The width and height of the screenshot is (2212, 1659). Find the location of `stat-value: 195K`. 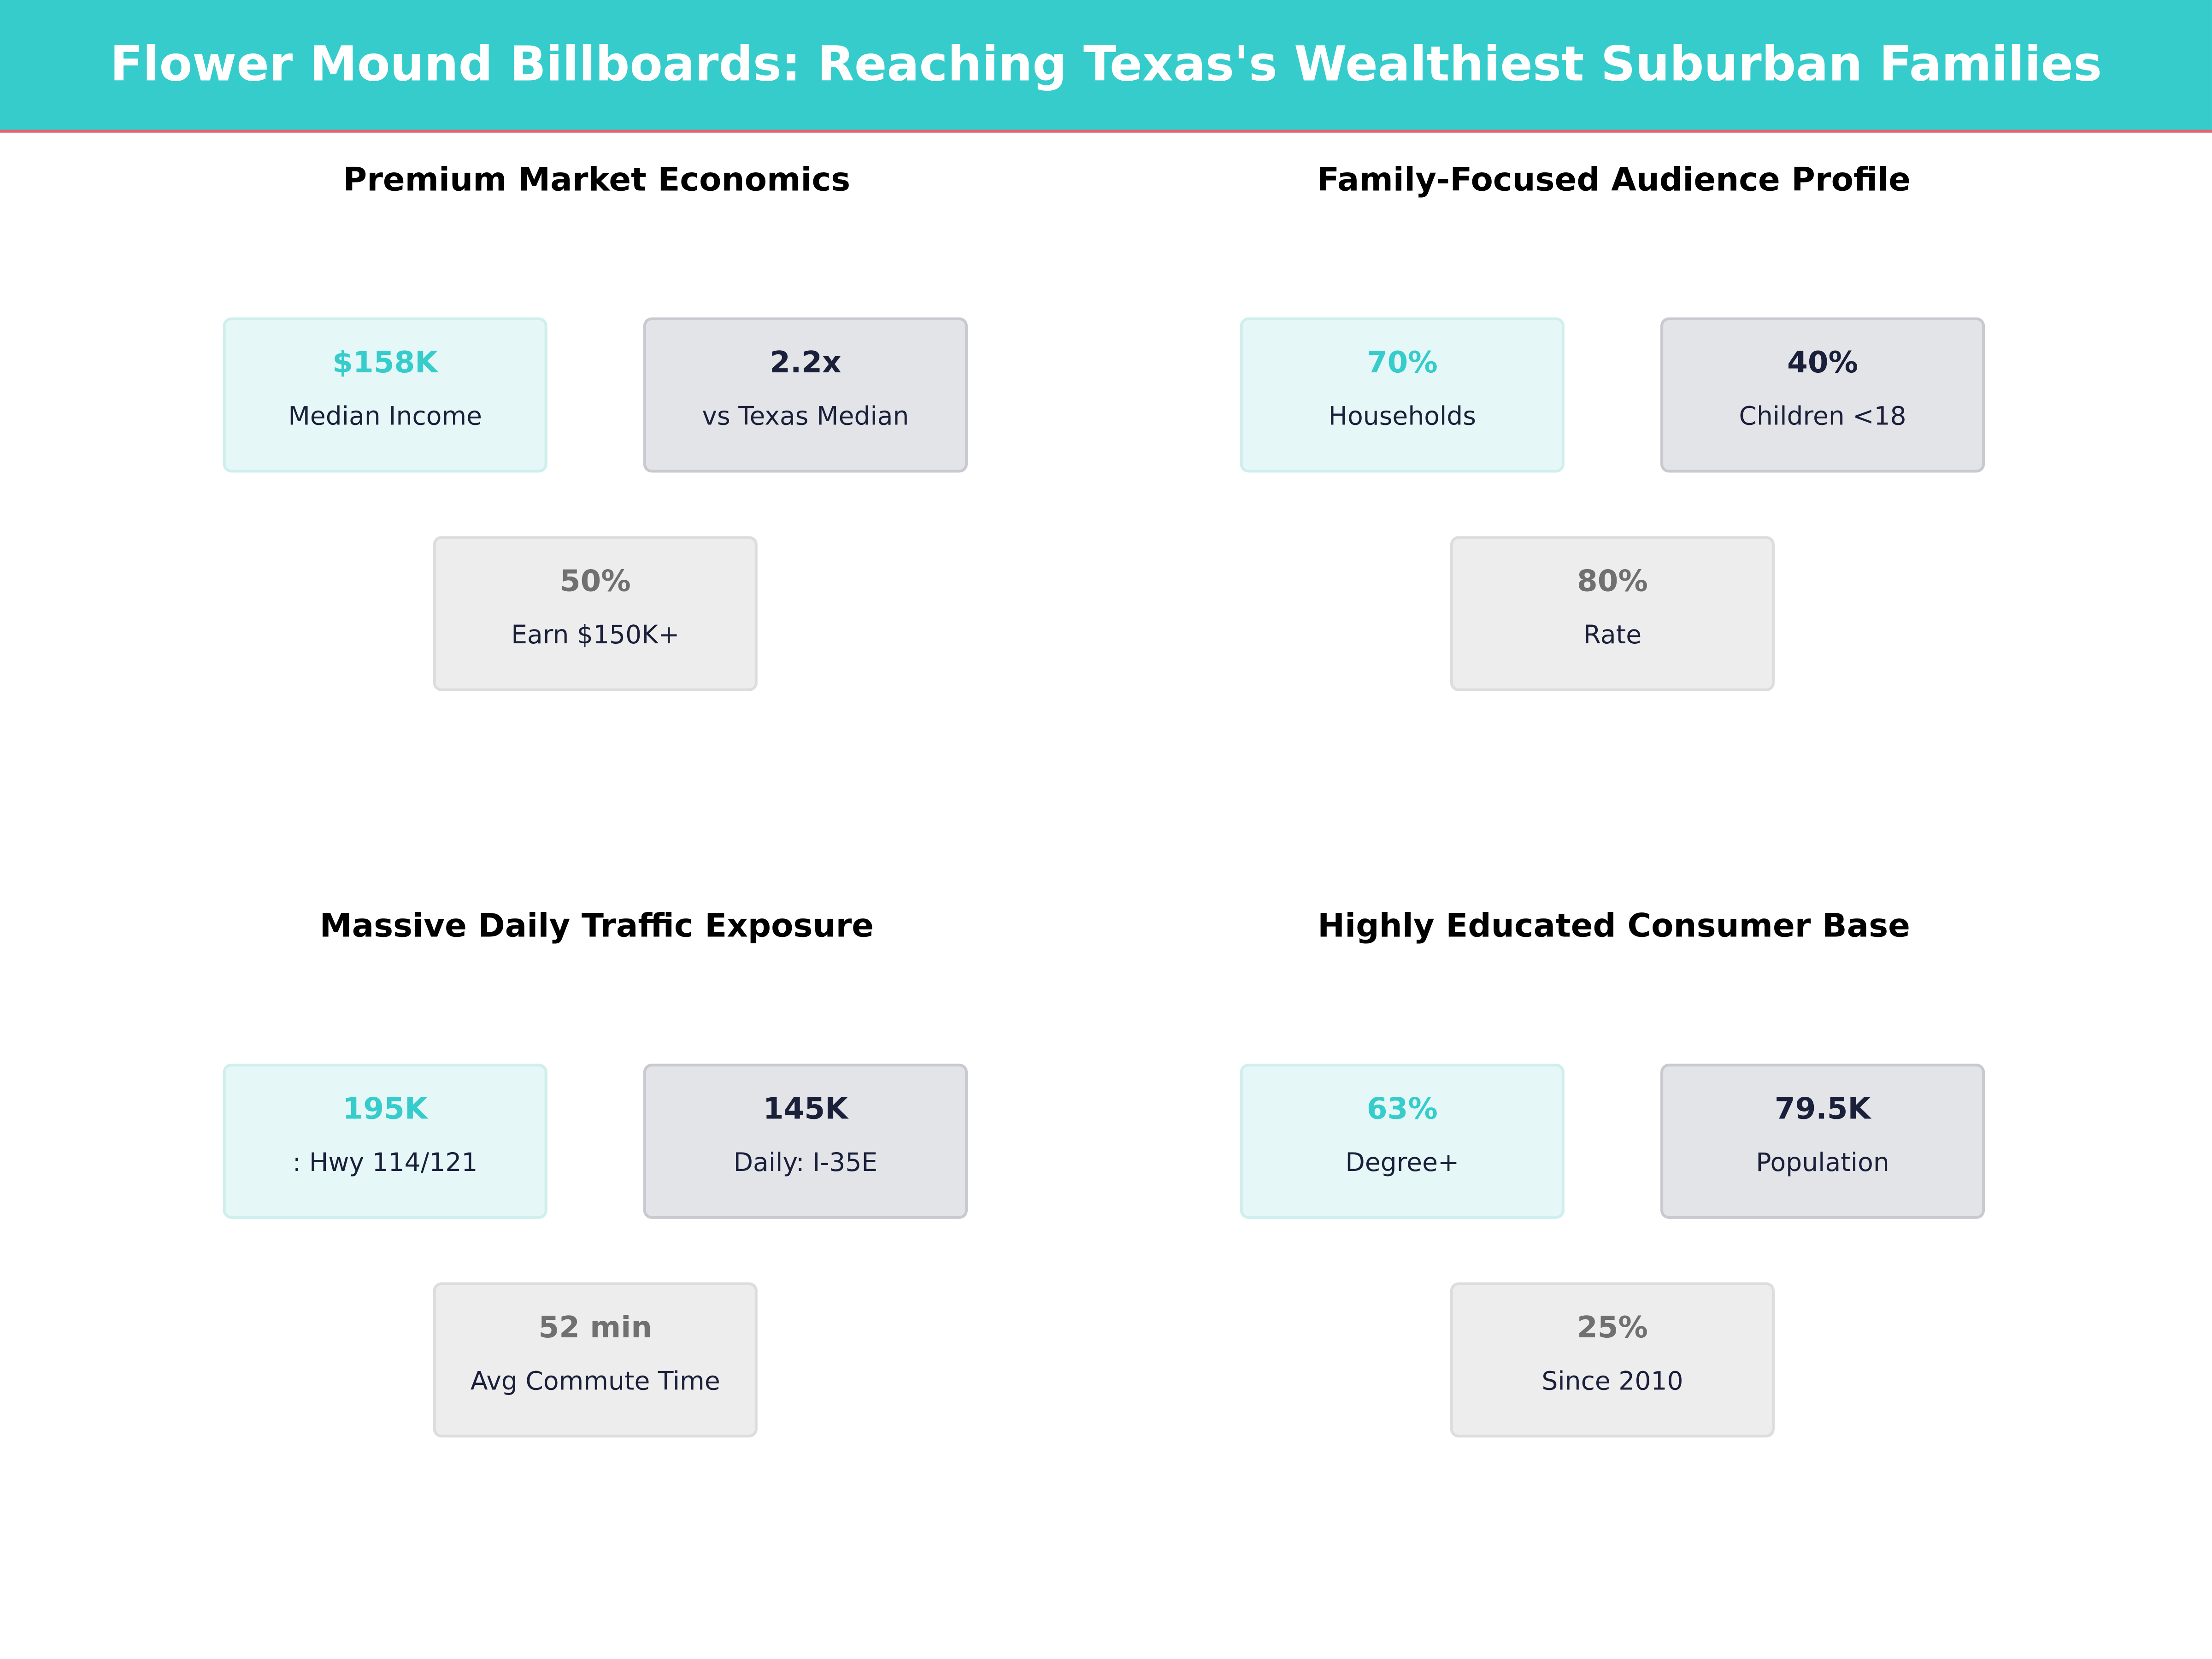

stat-value: 195K is located at coordinates (385, 1109).